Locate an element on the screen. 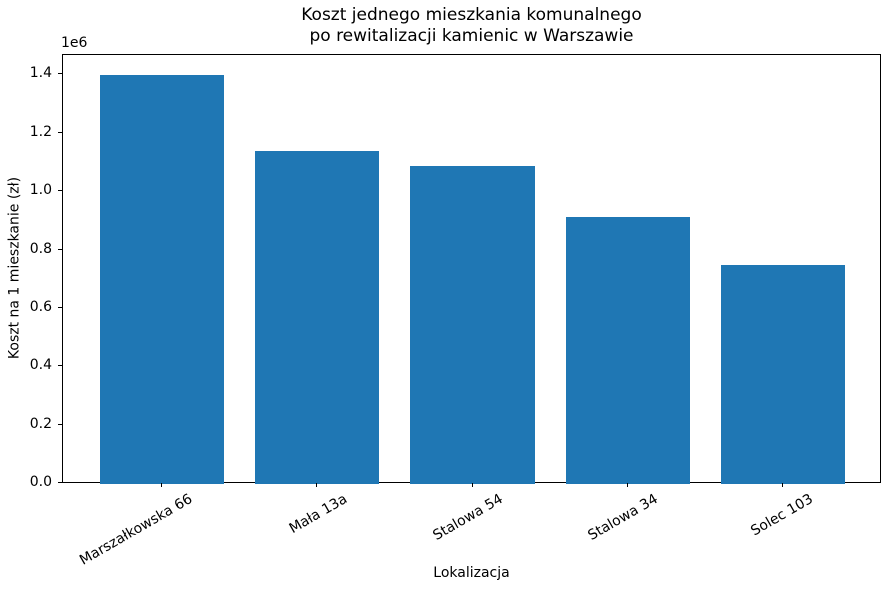 Image resolution: width=889 pixels, height=590 pixels. x-axis-label: Lokalizacja is located at coordinates (471, 573).